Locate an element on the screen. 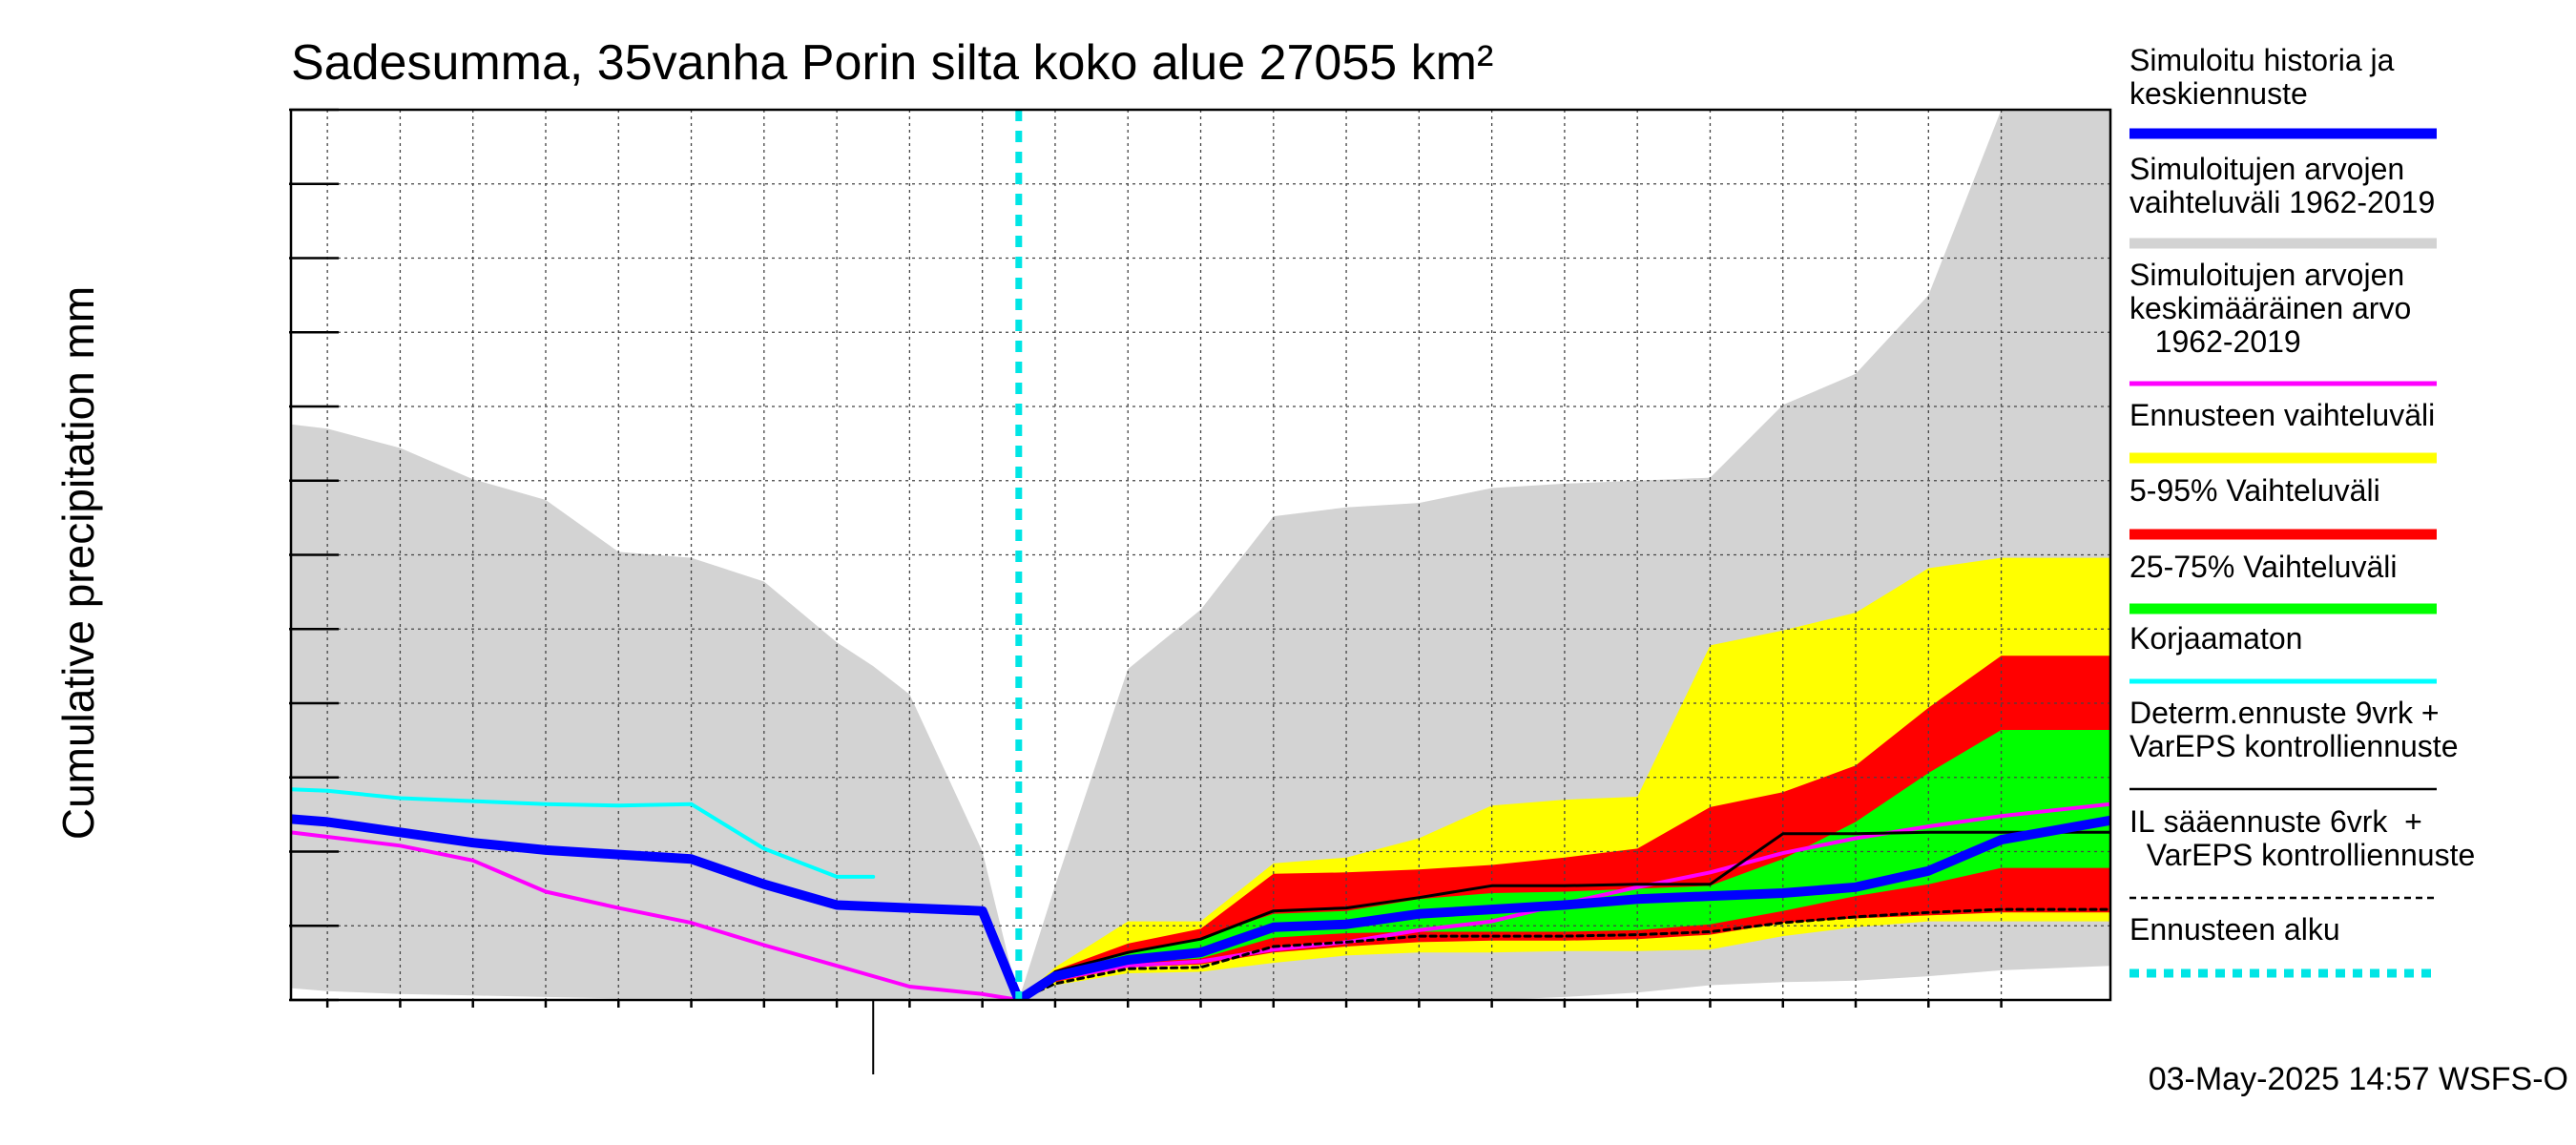 The image size is (2576, 1145). line-determ-forecast is located at coordinates (1563, 915).